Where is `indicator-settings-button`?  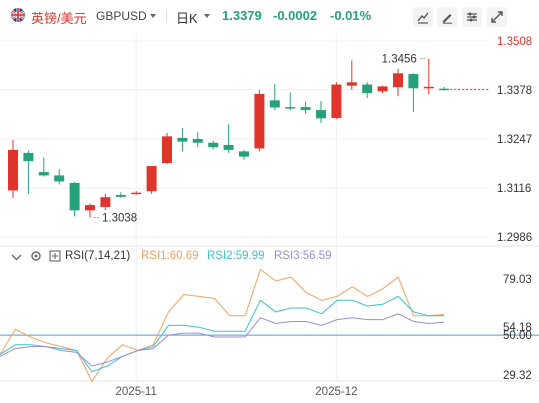
indicator-settings-button is located at coordinates (472, 17).